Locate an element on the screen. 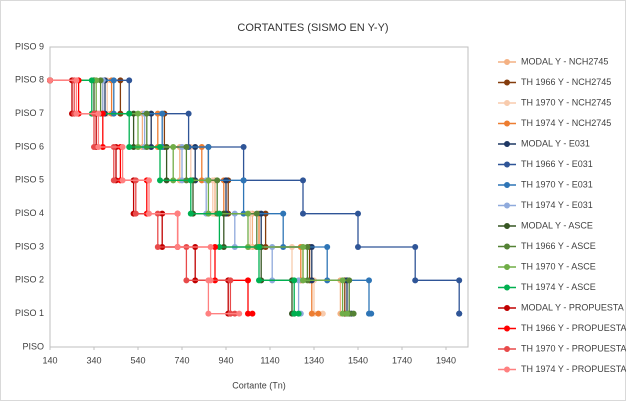 This screenshot has width=626, height=401. legend-label: MODAL Y - ASCE is located at coordinates (557, 225).